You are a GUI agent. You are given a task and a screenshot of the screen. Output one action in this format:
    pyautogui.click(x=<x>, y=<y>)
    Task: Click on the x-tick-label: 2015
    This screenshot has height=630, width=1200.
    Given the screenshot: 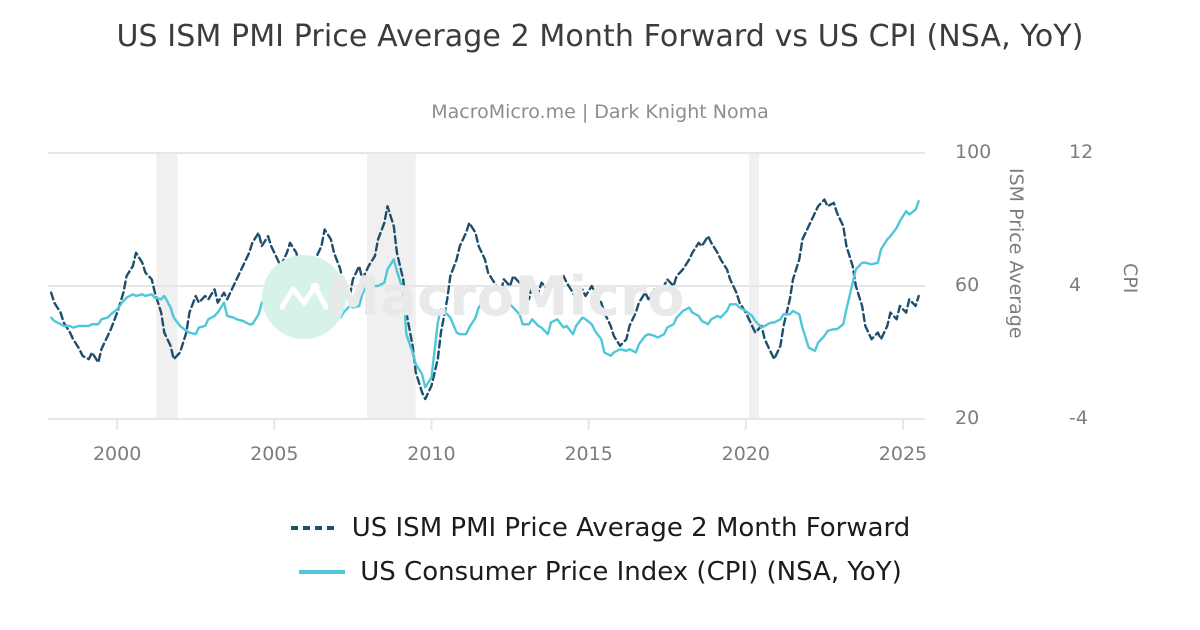 What is the action you would take?
    pyautogui.click(x=588, y=454)
    